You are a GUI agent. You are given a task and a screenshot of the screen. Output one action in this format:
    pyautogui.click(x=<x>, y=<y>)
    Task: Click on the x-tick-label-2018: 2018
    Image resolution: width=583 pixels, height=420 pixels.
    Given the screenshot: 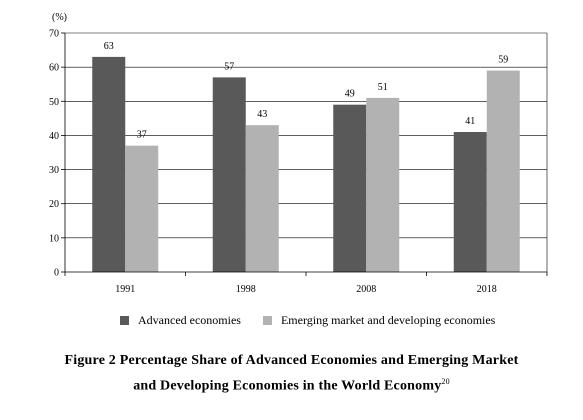 What is the action you would take?
    pyautogui.click(x=487, y=289)
    